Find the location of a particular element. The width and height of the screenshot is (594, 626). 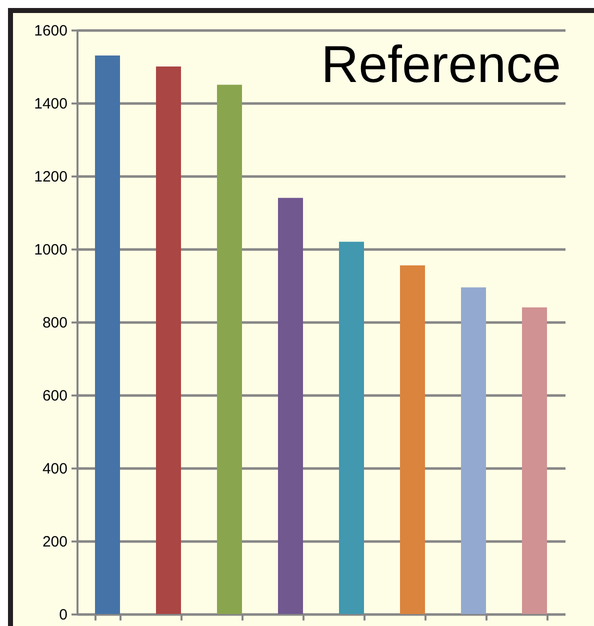

y-tick-label: 600 is located at coordinates (55, 396).